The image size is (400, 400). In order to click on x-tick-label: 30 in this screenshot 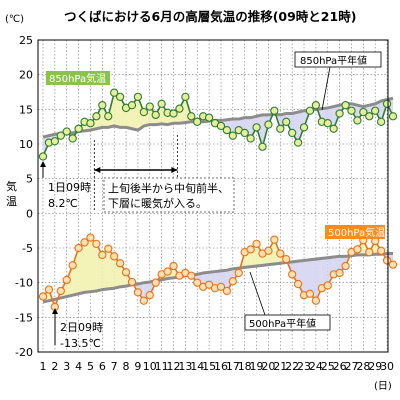, I will do `click(387, 366)`.